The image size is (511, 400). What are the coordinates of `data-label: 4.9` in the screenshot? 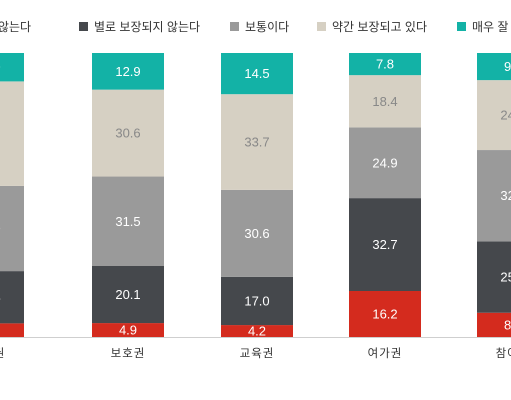 It's located at (128, 330).